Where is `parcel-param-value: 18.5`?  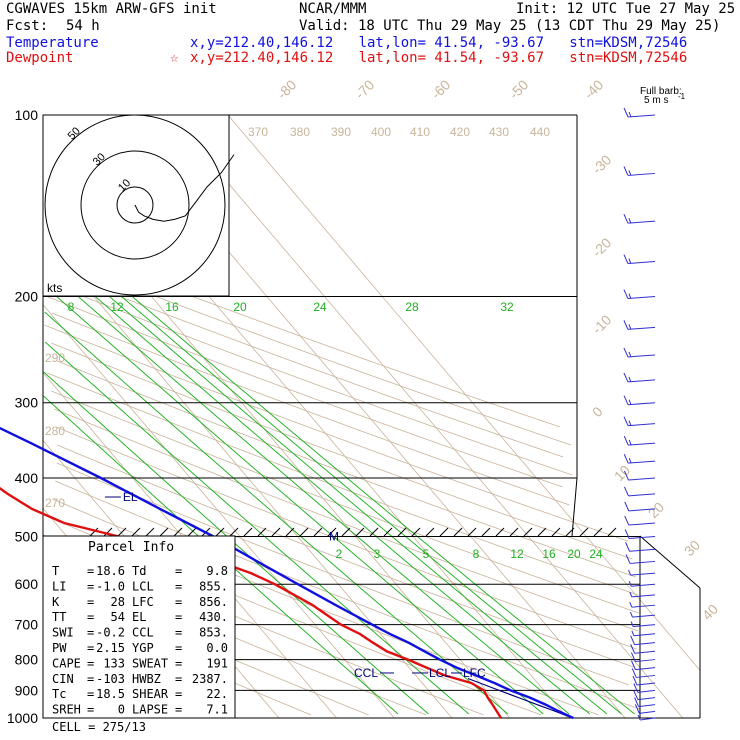 parcel-param-value: 18.5 is located at coordinates (110, 694).